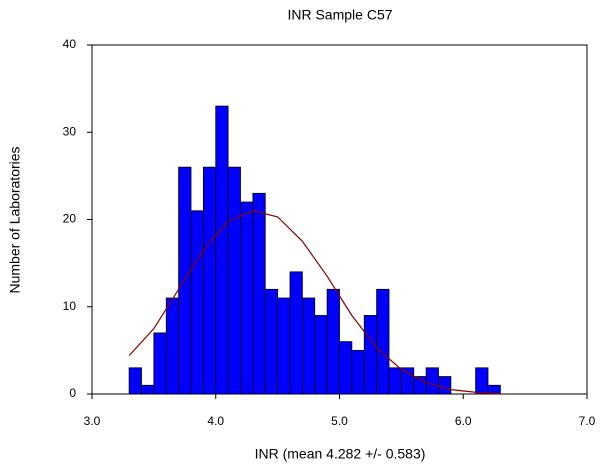 The image size is (603, 470). What do you see at coordinates (70, 306) in the screenshot?
I see `y-tick-label: 10` at bounding box center [70, 306].